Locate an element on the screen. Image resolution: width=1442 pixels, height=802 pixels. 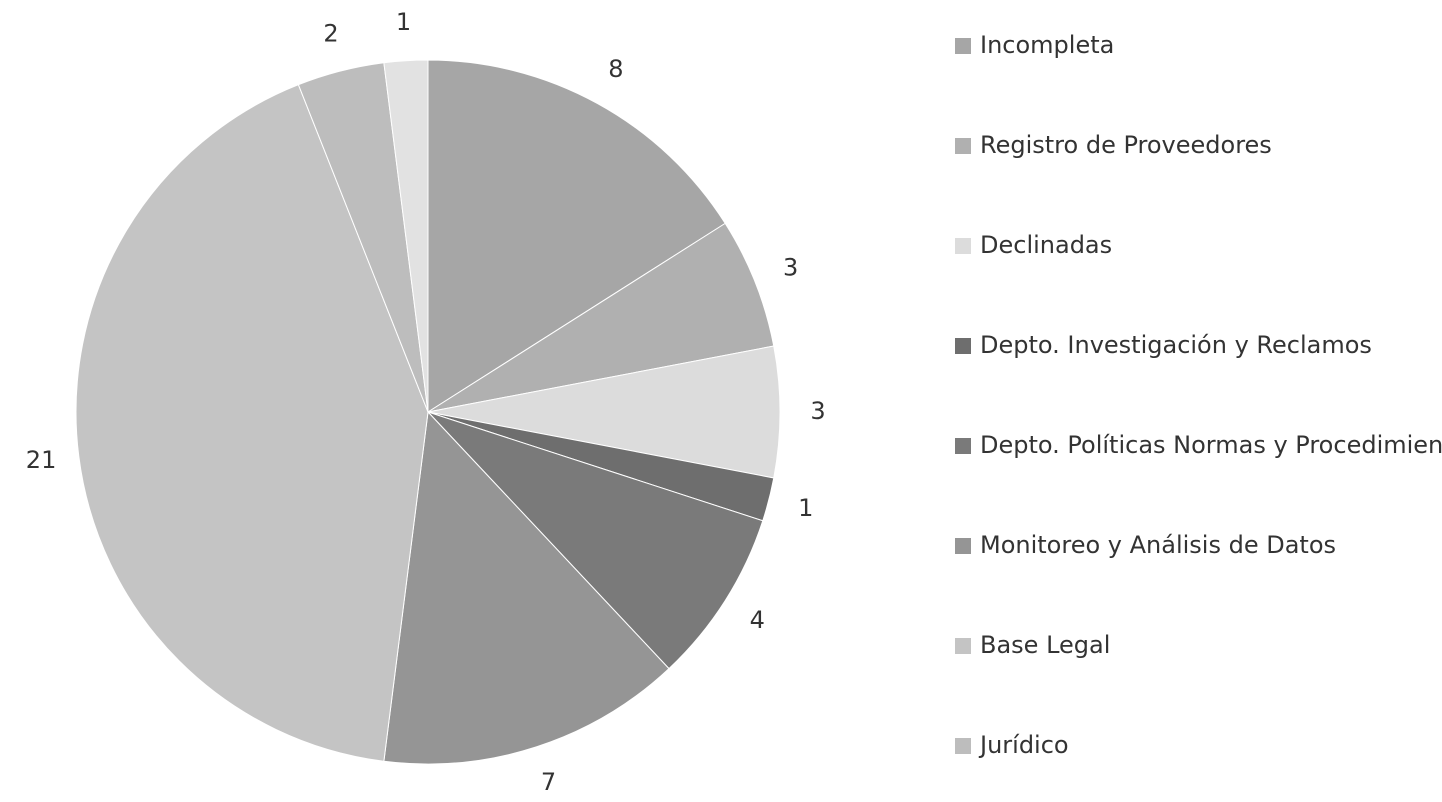
data-label: 2 is located at coordinates (330, 33).